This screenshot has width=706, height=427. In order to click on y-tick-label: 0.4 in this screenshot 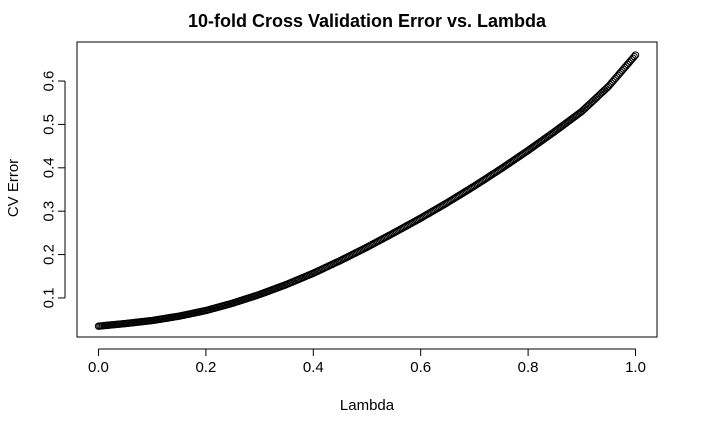, I will do `click(49, 167)`.